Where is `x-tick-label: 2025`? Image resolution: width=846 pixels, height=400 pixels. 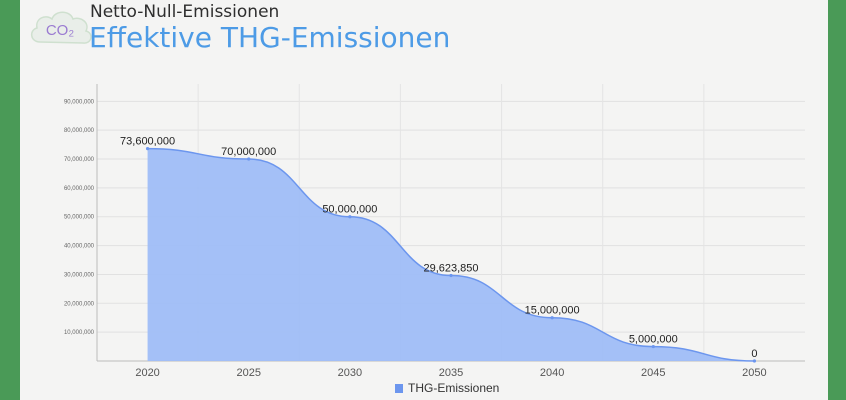 x-tick-label: 2025 is located at coordinates (248, 373).